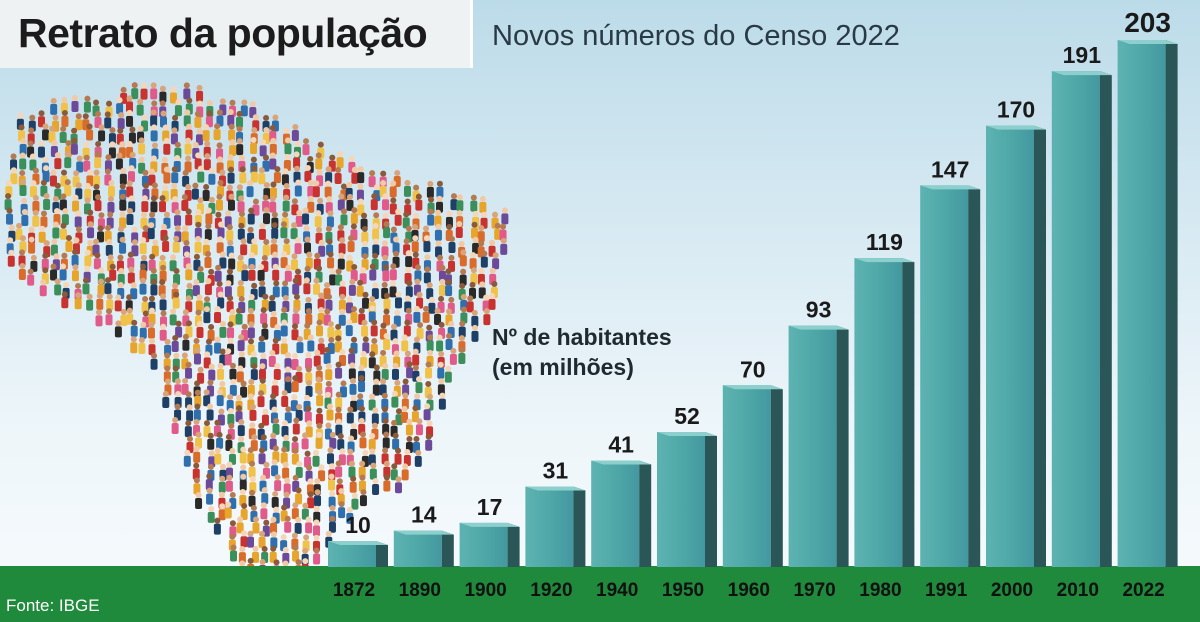 The height and width of the screenshot is (622, 1200). What do you see at coordinates (617, 590) in the screenshot?
I see `tick-label-1940: 1940` at bounding box center [617, 590].